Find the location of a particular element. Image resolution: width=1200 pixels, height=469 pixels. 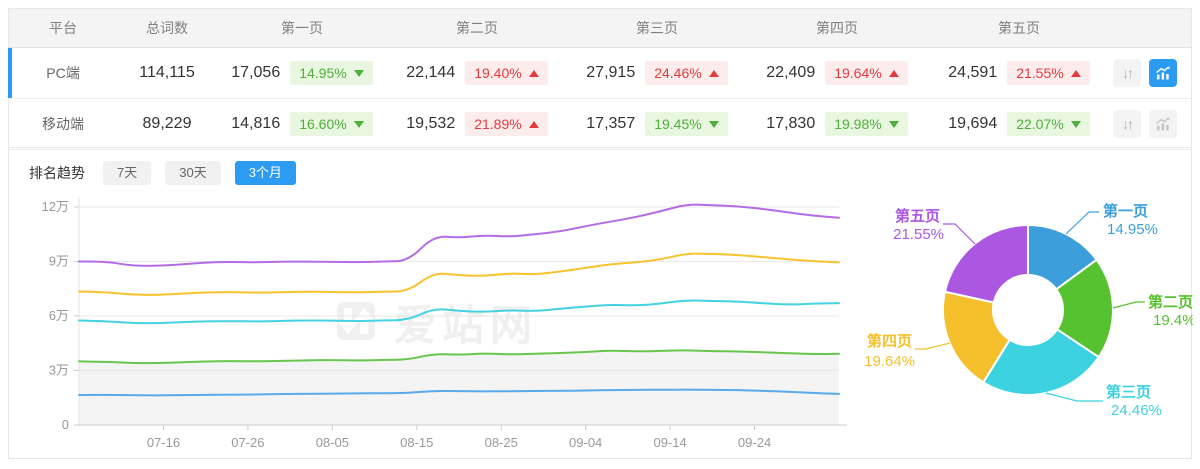

platform-label: PC端 is located at coordinates (63, 73).